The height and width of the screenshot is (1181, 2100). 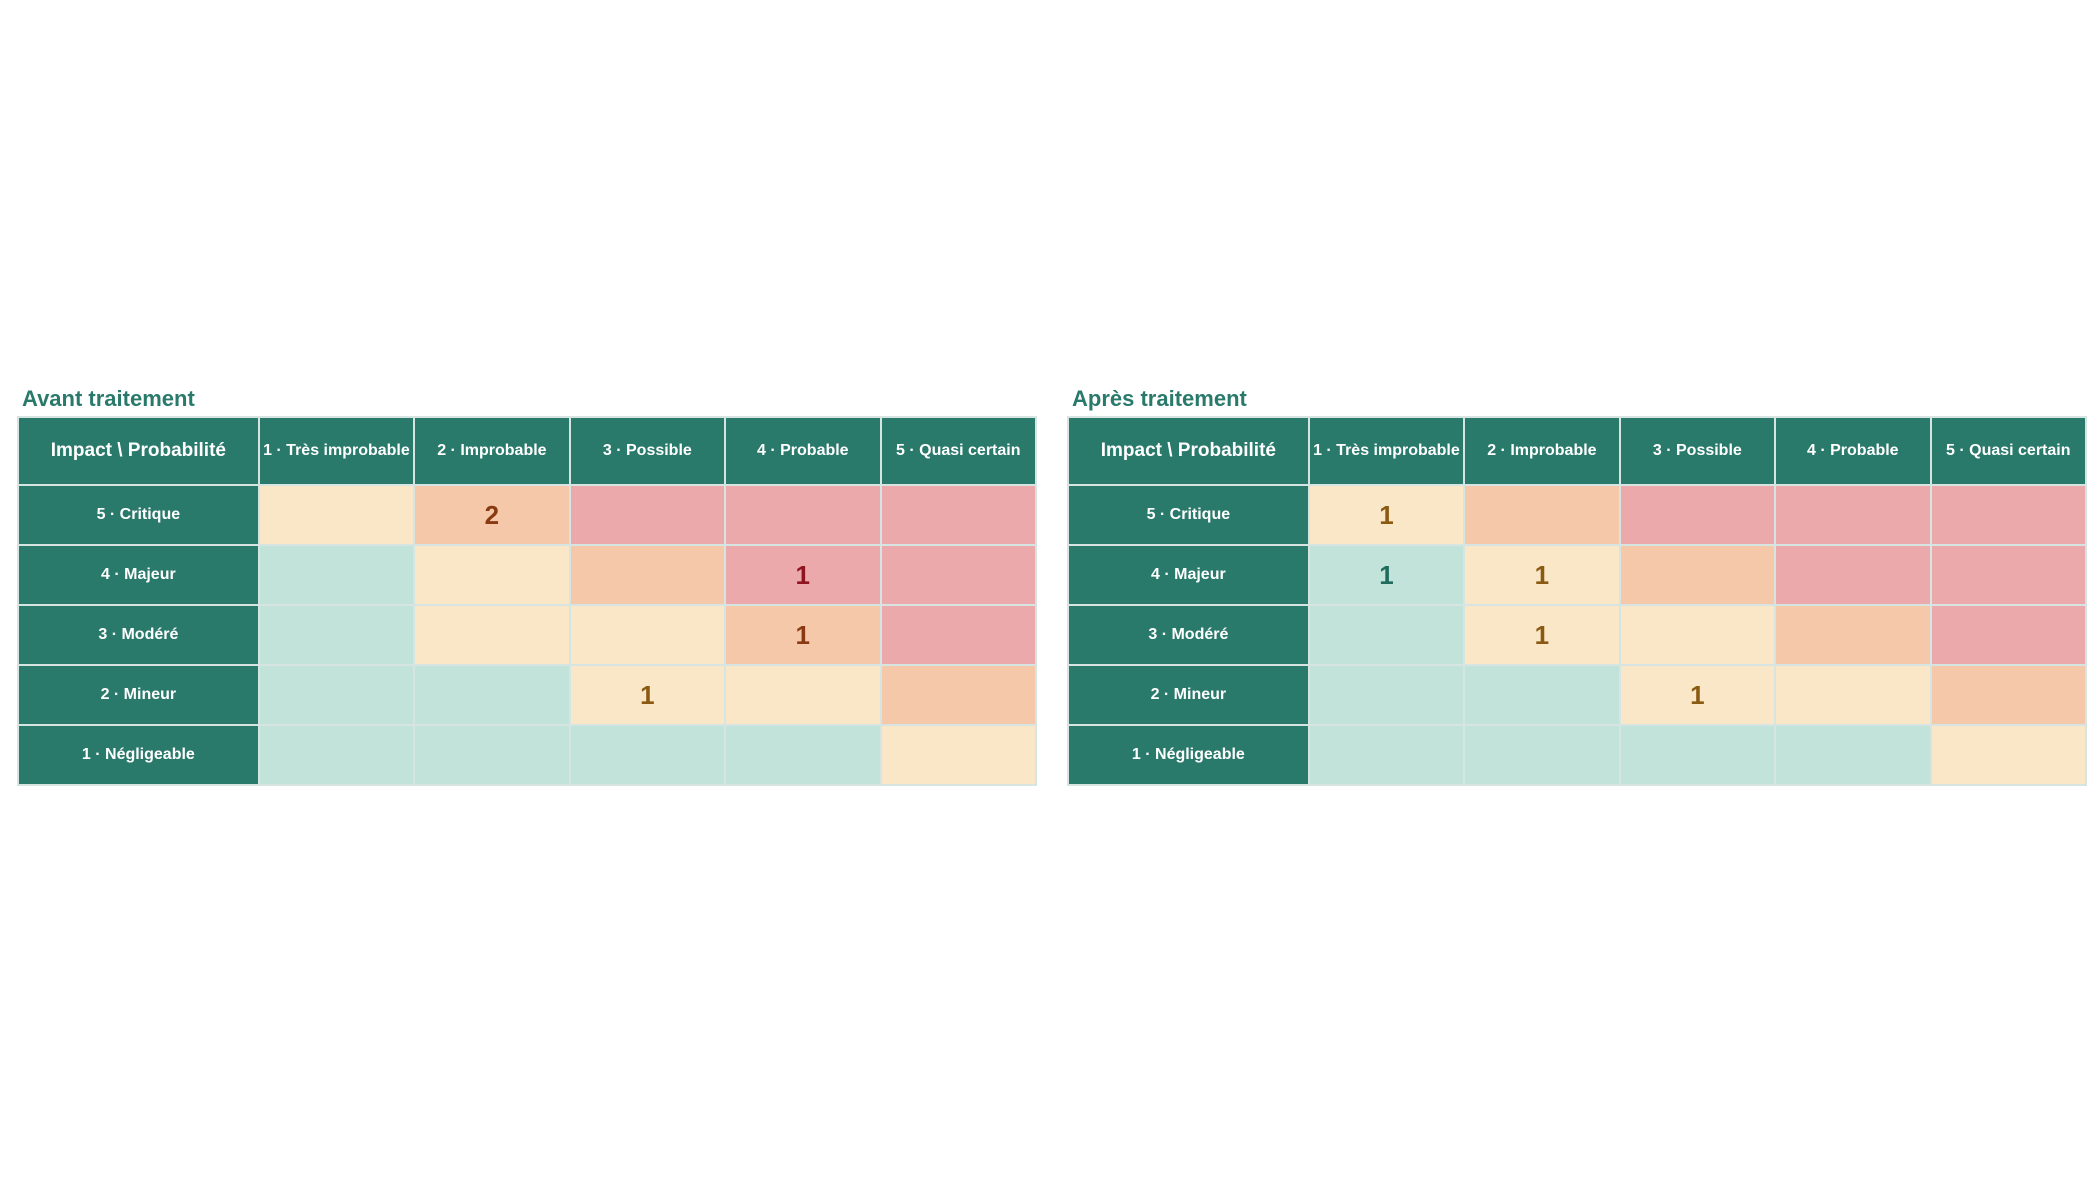 I want to click on matrix-row: 5 · Critique 2, so click(x=527, y=515).